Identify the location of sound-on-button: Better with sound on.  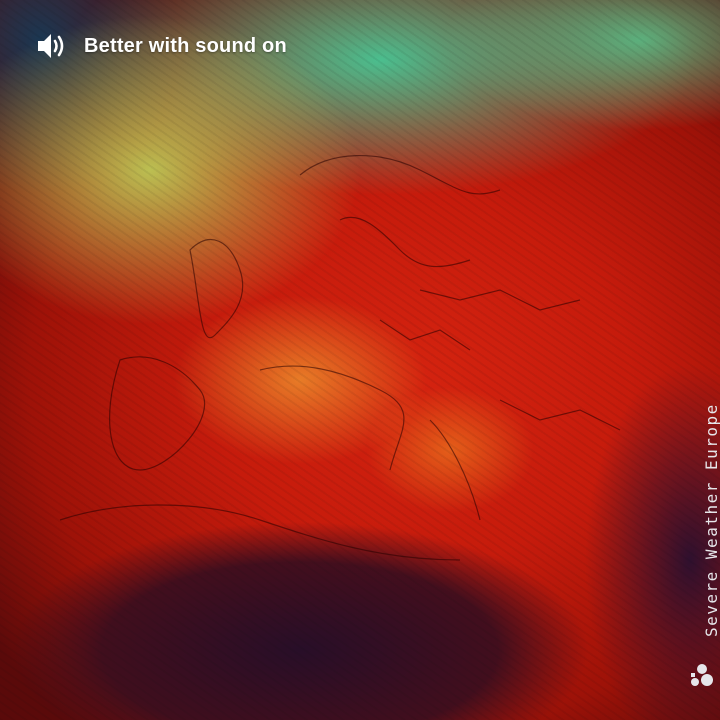
(160, 46).